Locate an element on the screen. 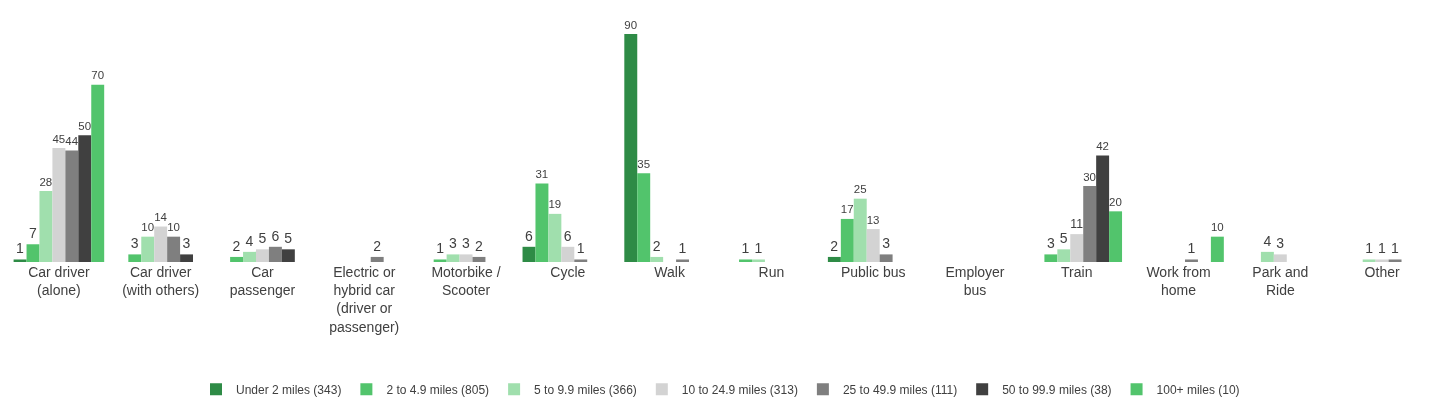 The width and height of the screenshot is (1441, 412). x-tick-label: Employer bus is located at coordinates (975, 281).